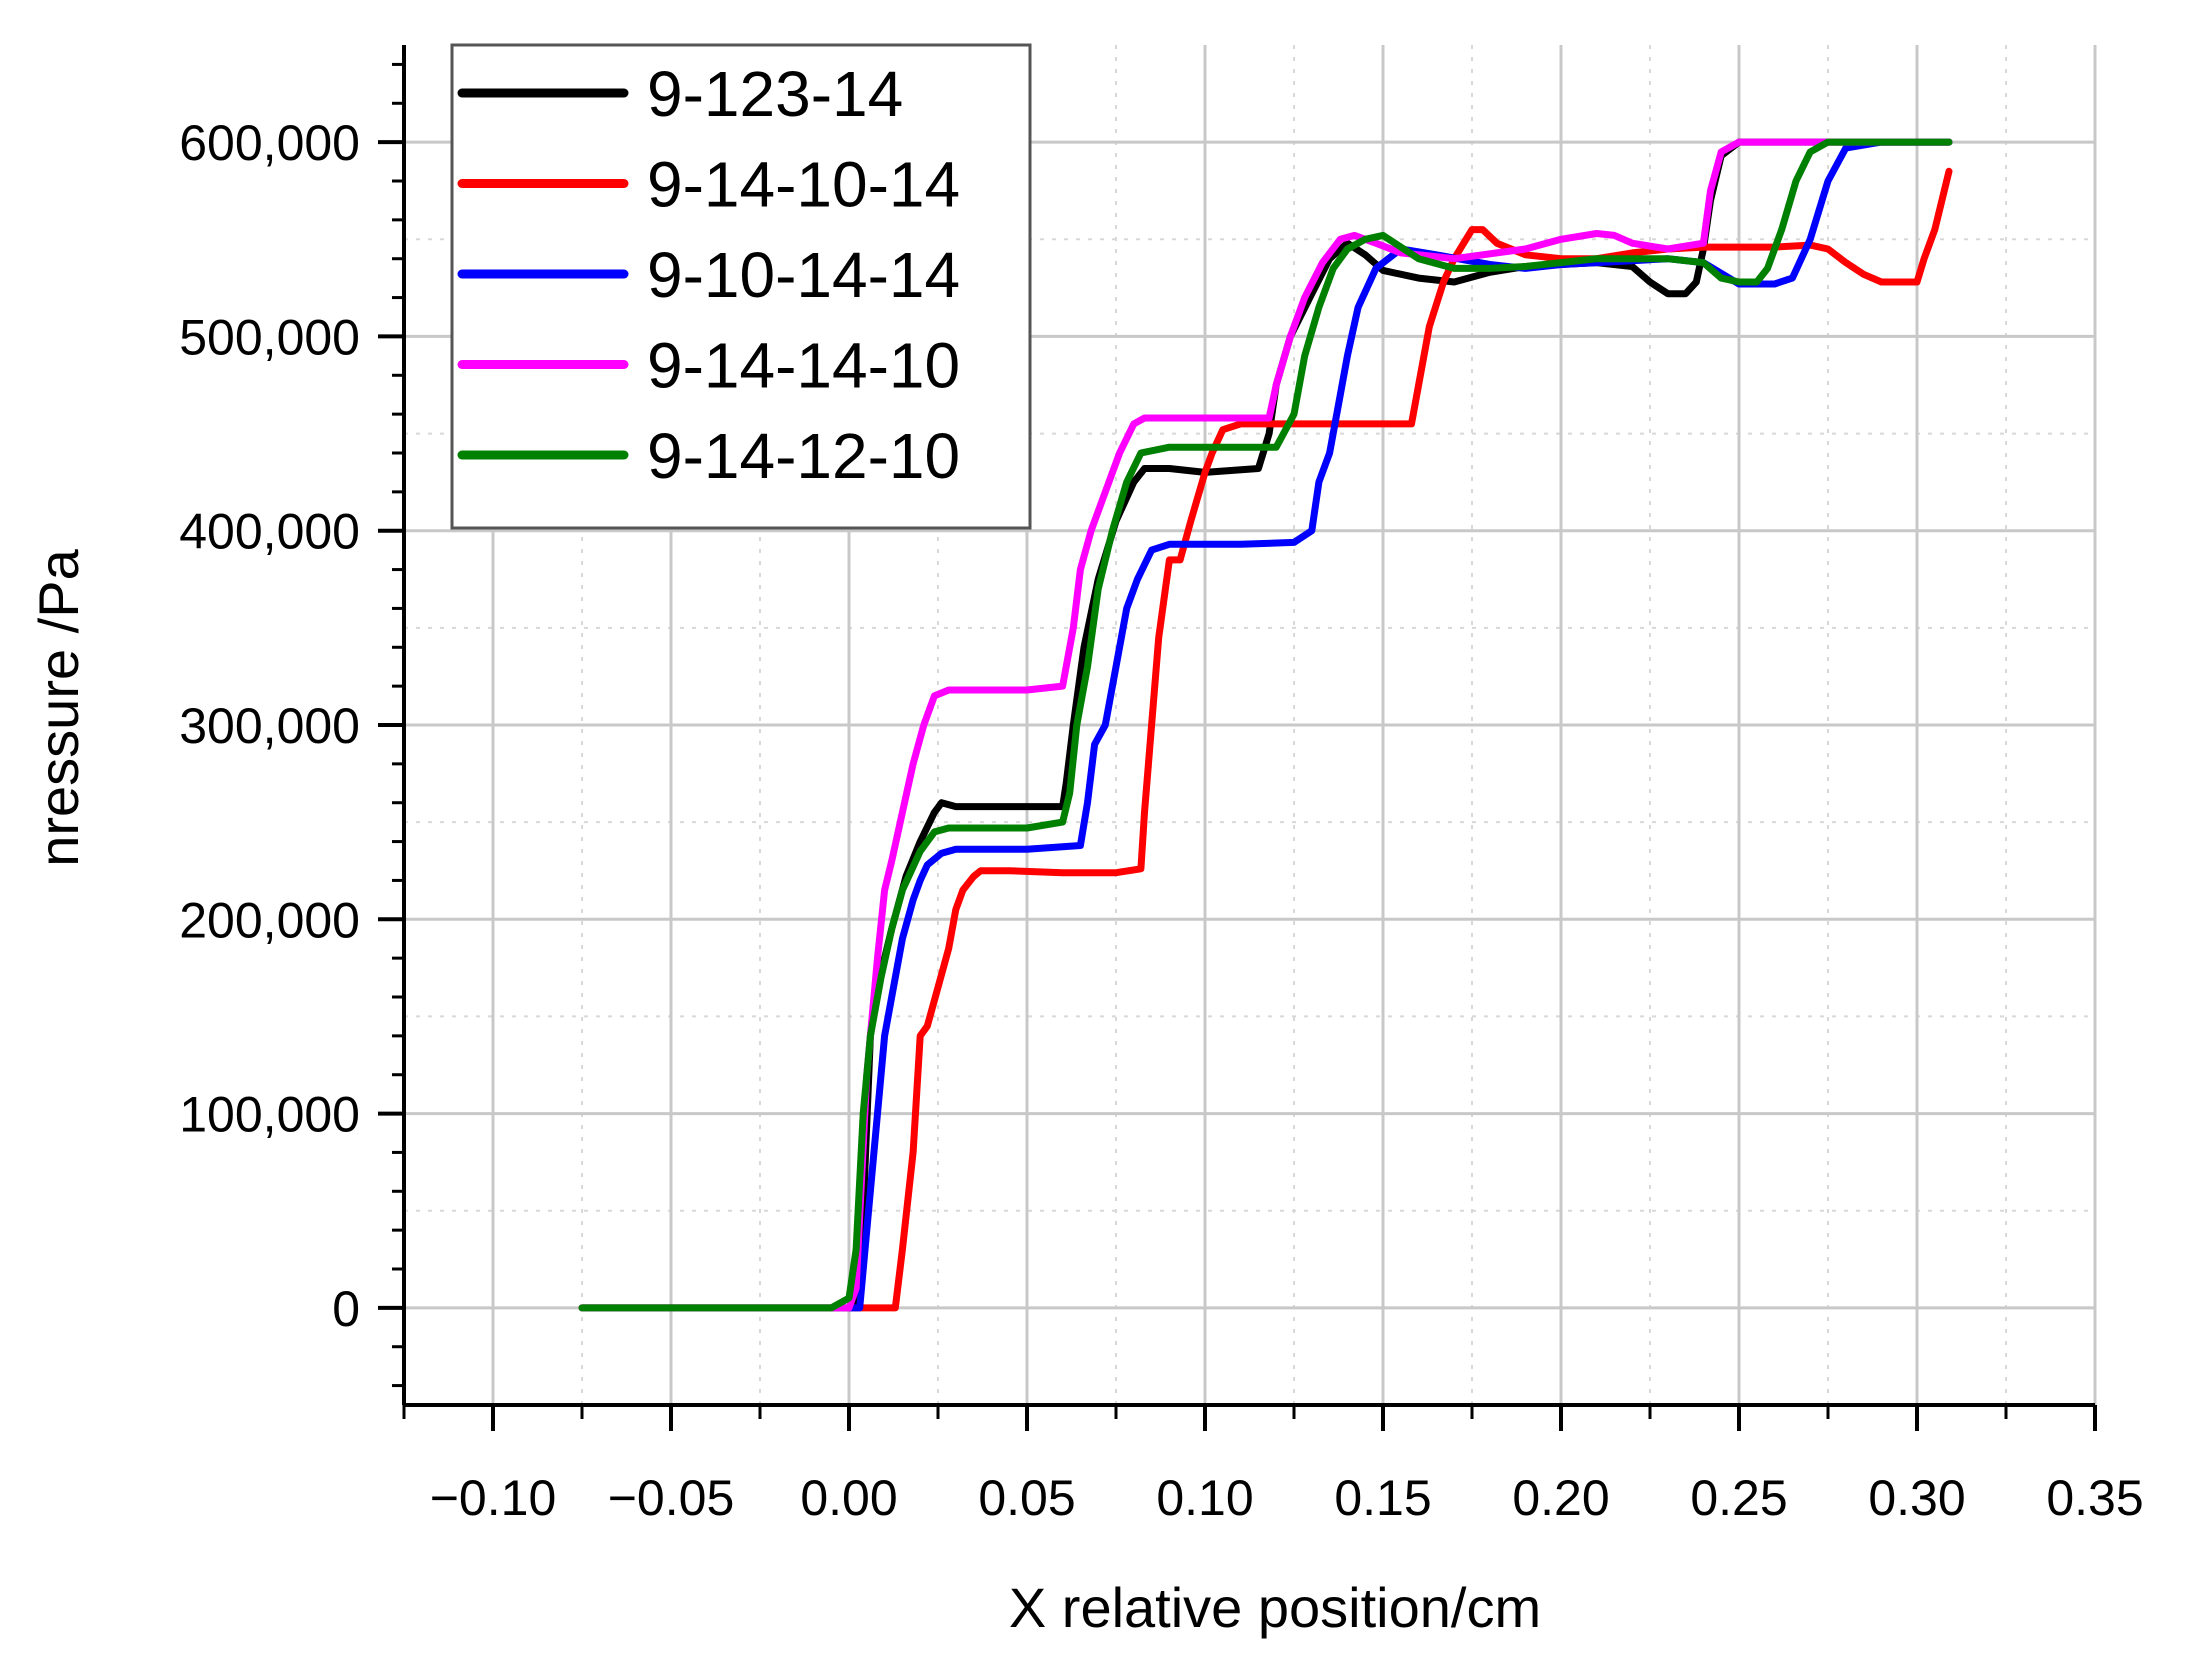 This screenshot has height=1660, width=2186. Describe the element at coordinates (1026, 1498) in the screenshot. I see `x-tick-label: 0.05` at that location.